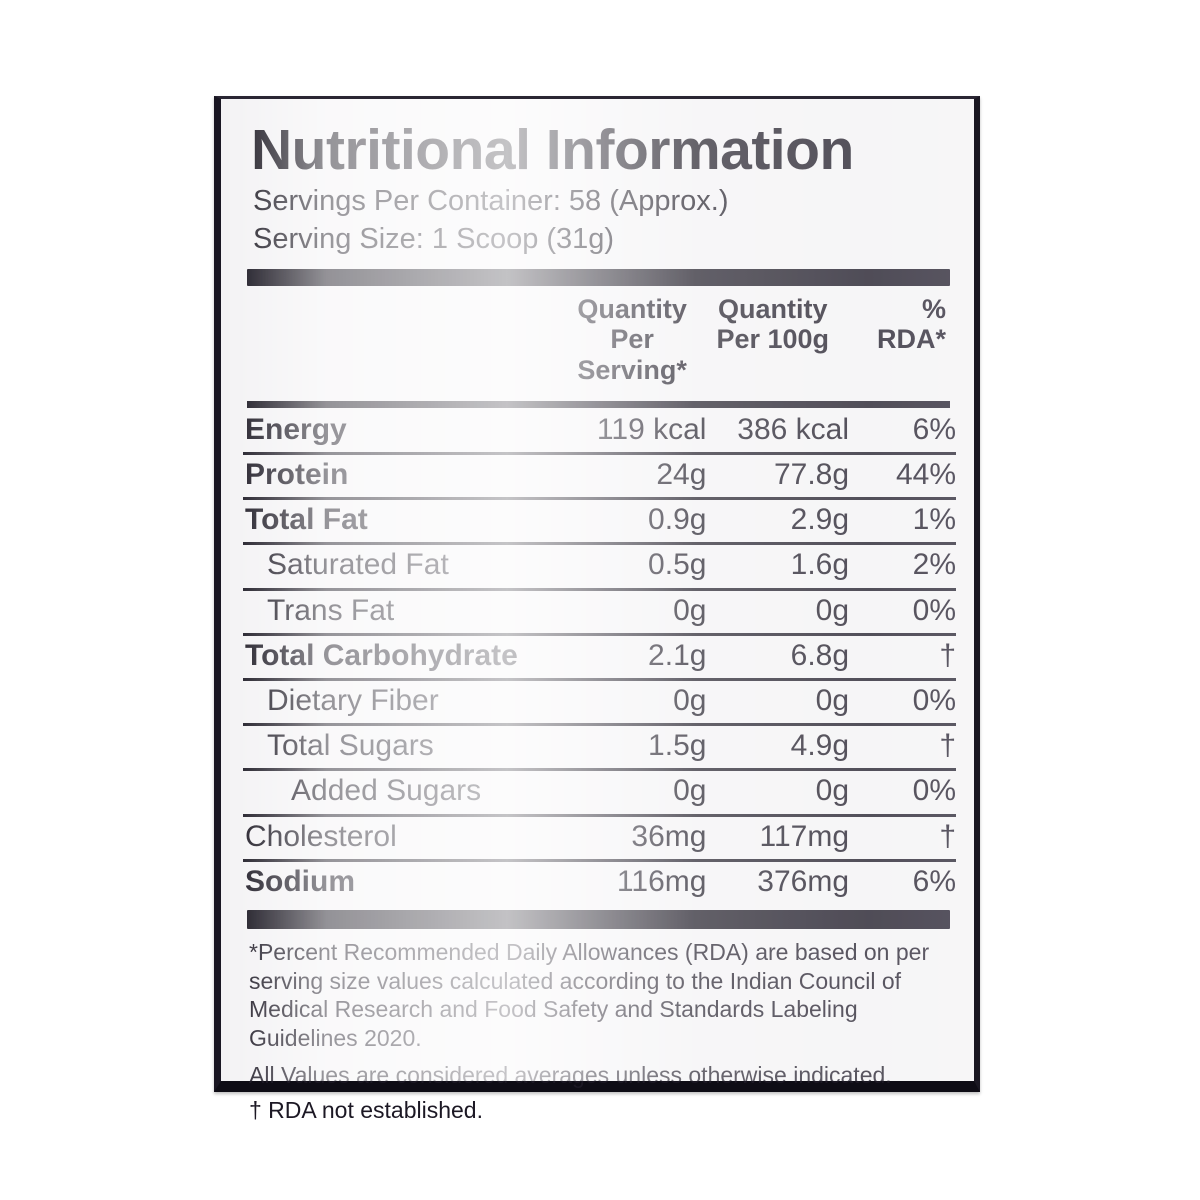  What do you see at coordinates (403, 701) in the screenshot?
I see `nutrient-name: Dietary Fiber` at bounding box center [403, 701].